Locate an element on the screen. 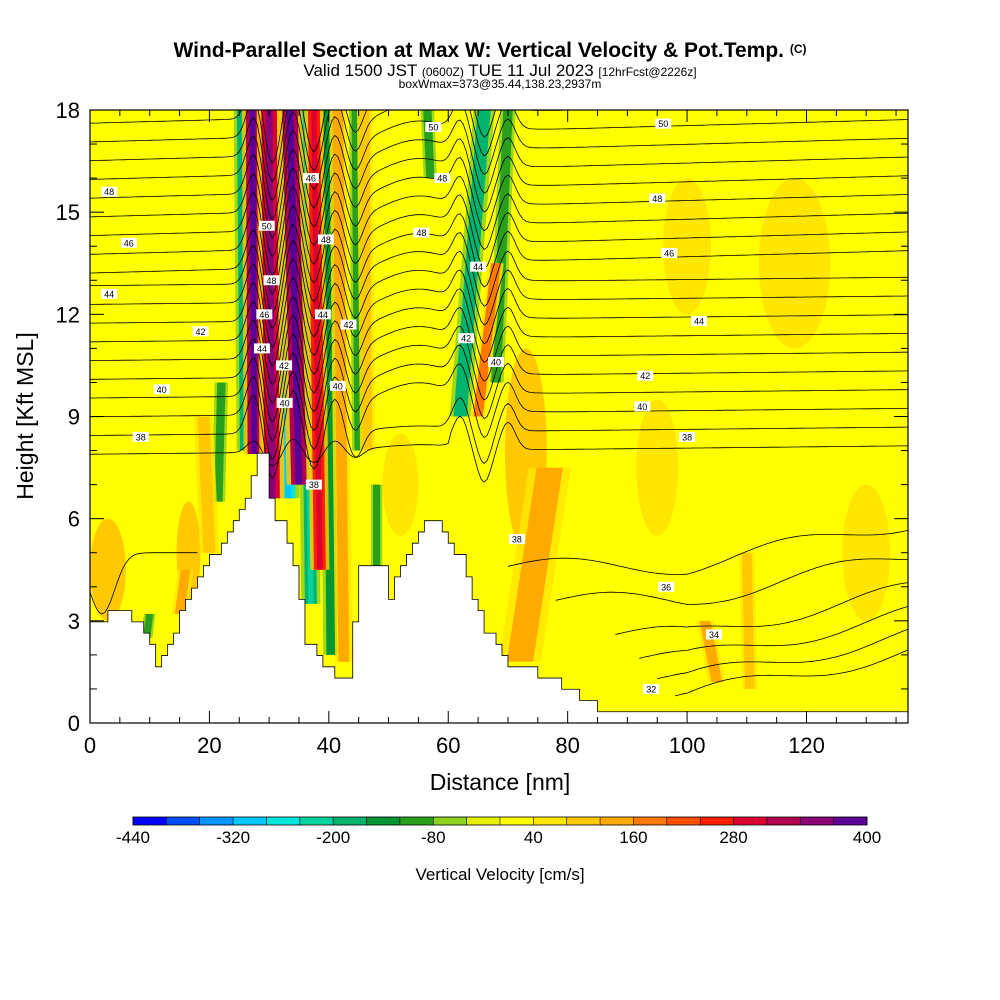 This screenshot has height=1000, width=1000. colorbar-label-0: -440 is located at coordinates (133, 837).